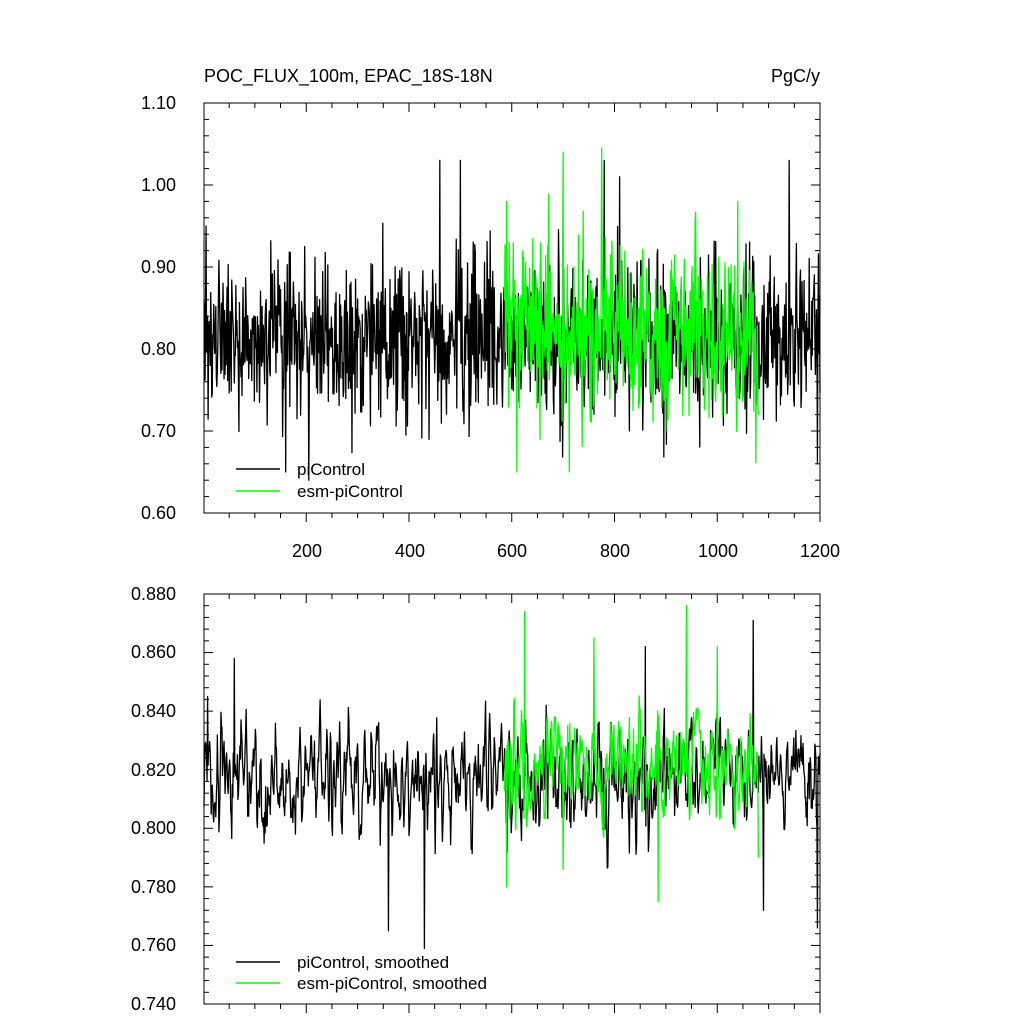 This screenshot has height=1024, width=1024. What do you see at coordinates (153, 945) in the screenshot?
I see `bottom-ytick-label: 0.760` at bounding box center [153, 945].